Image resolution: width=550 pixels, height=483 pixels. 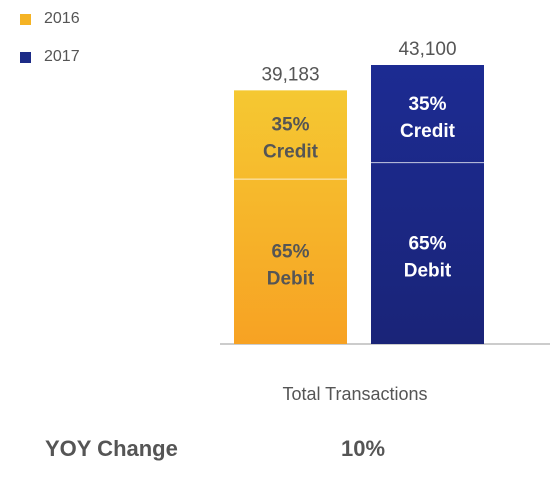 What do you see at coordinates (427, 204) in the screenshot?
I see `bar-2017` at bounding box center [427, 204].